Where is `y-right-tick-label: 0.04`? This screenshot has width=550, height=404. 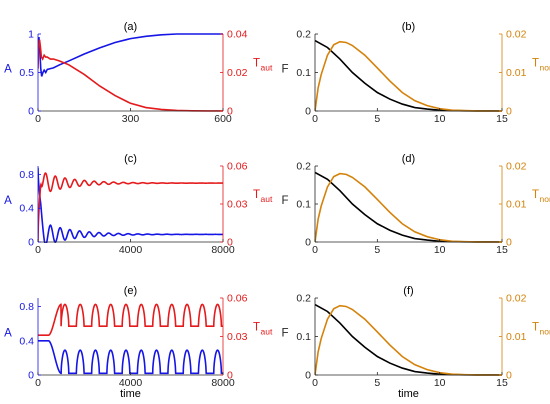
y-right-tick-label: 0.04 is located at coordinates (237, 35).